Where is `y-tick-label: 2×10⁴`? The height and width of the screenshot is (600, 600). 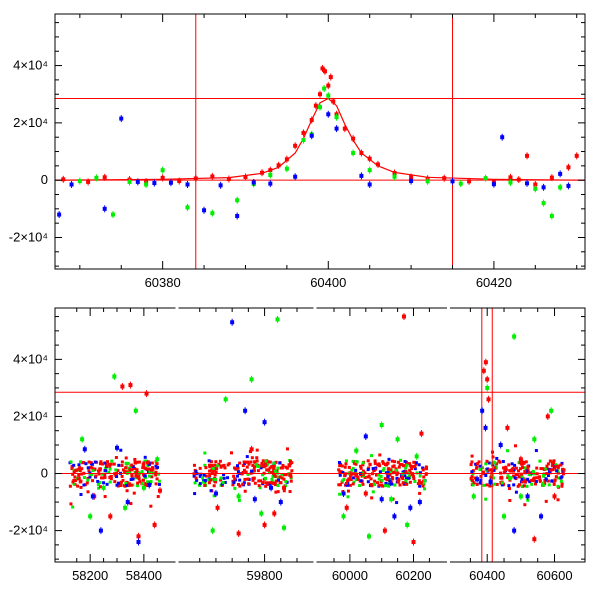
y-tick-label: 2×10⁴ is located at coordinates (30, 415).